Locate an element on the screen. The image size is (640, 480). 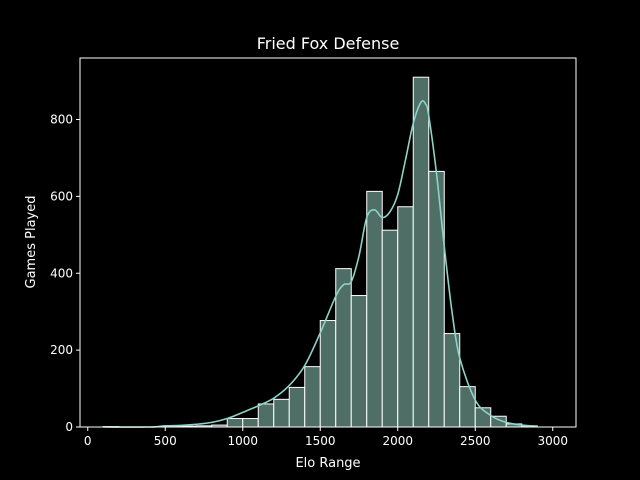
y-axis-label: Games Played is located at coordinates (31, 242).